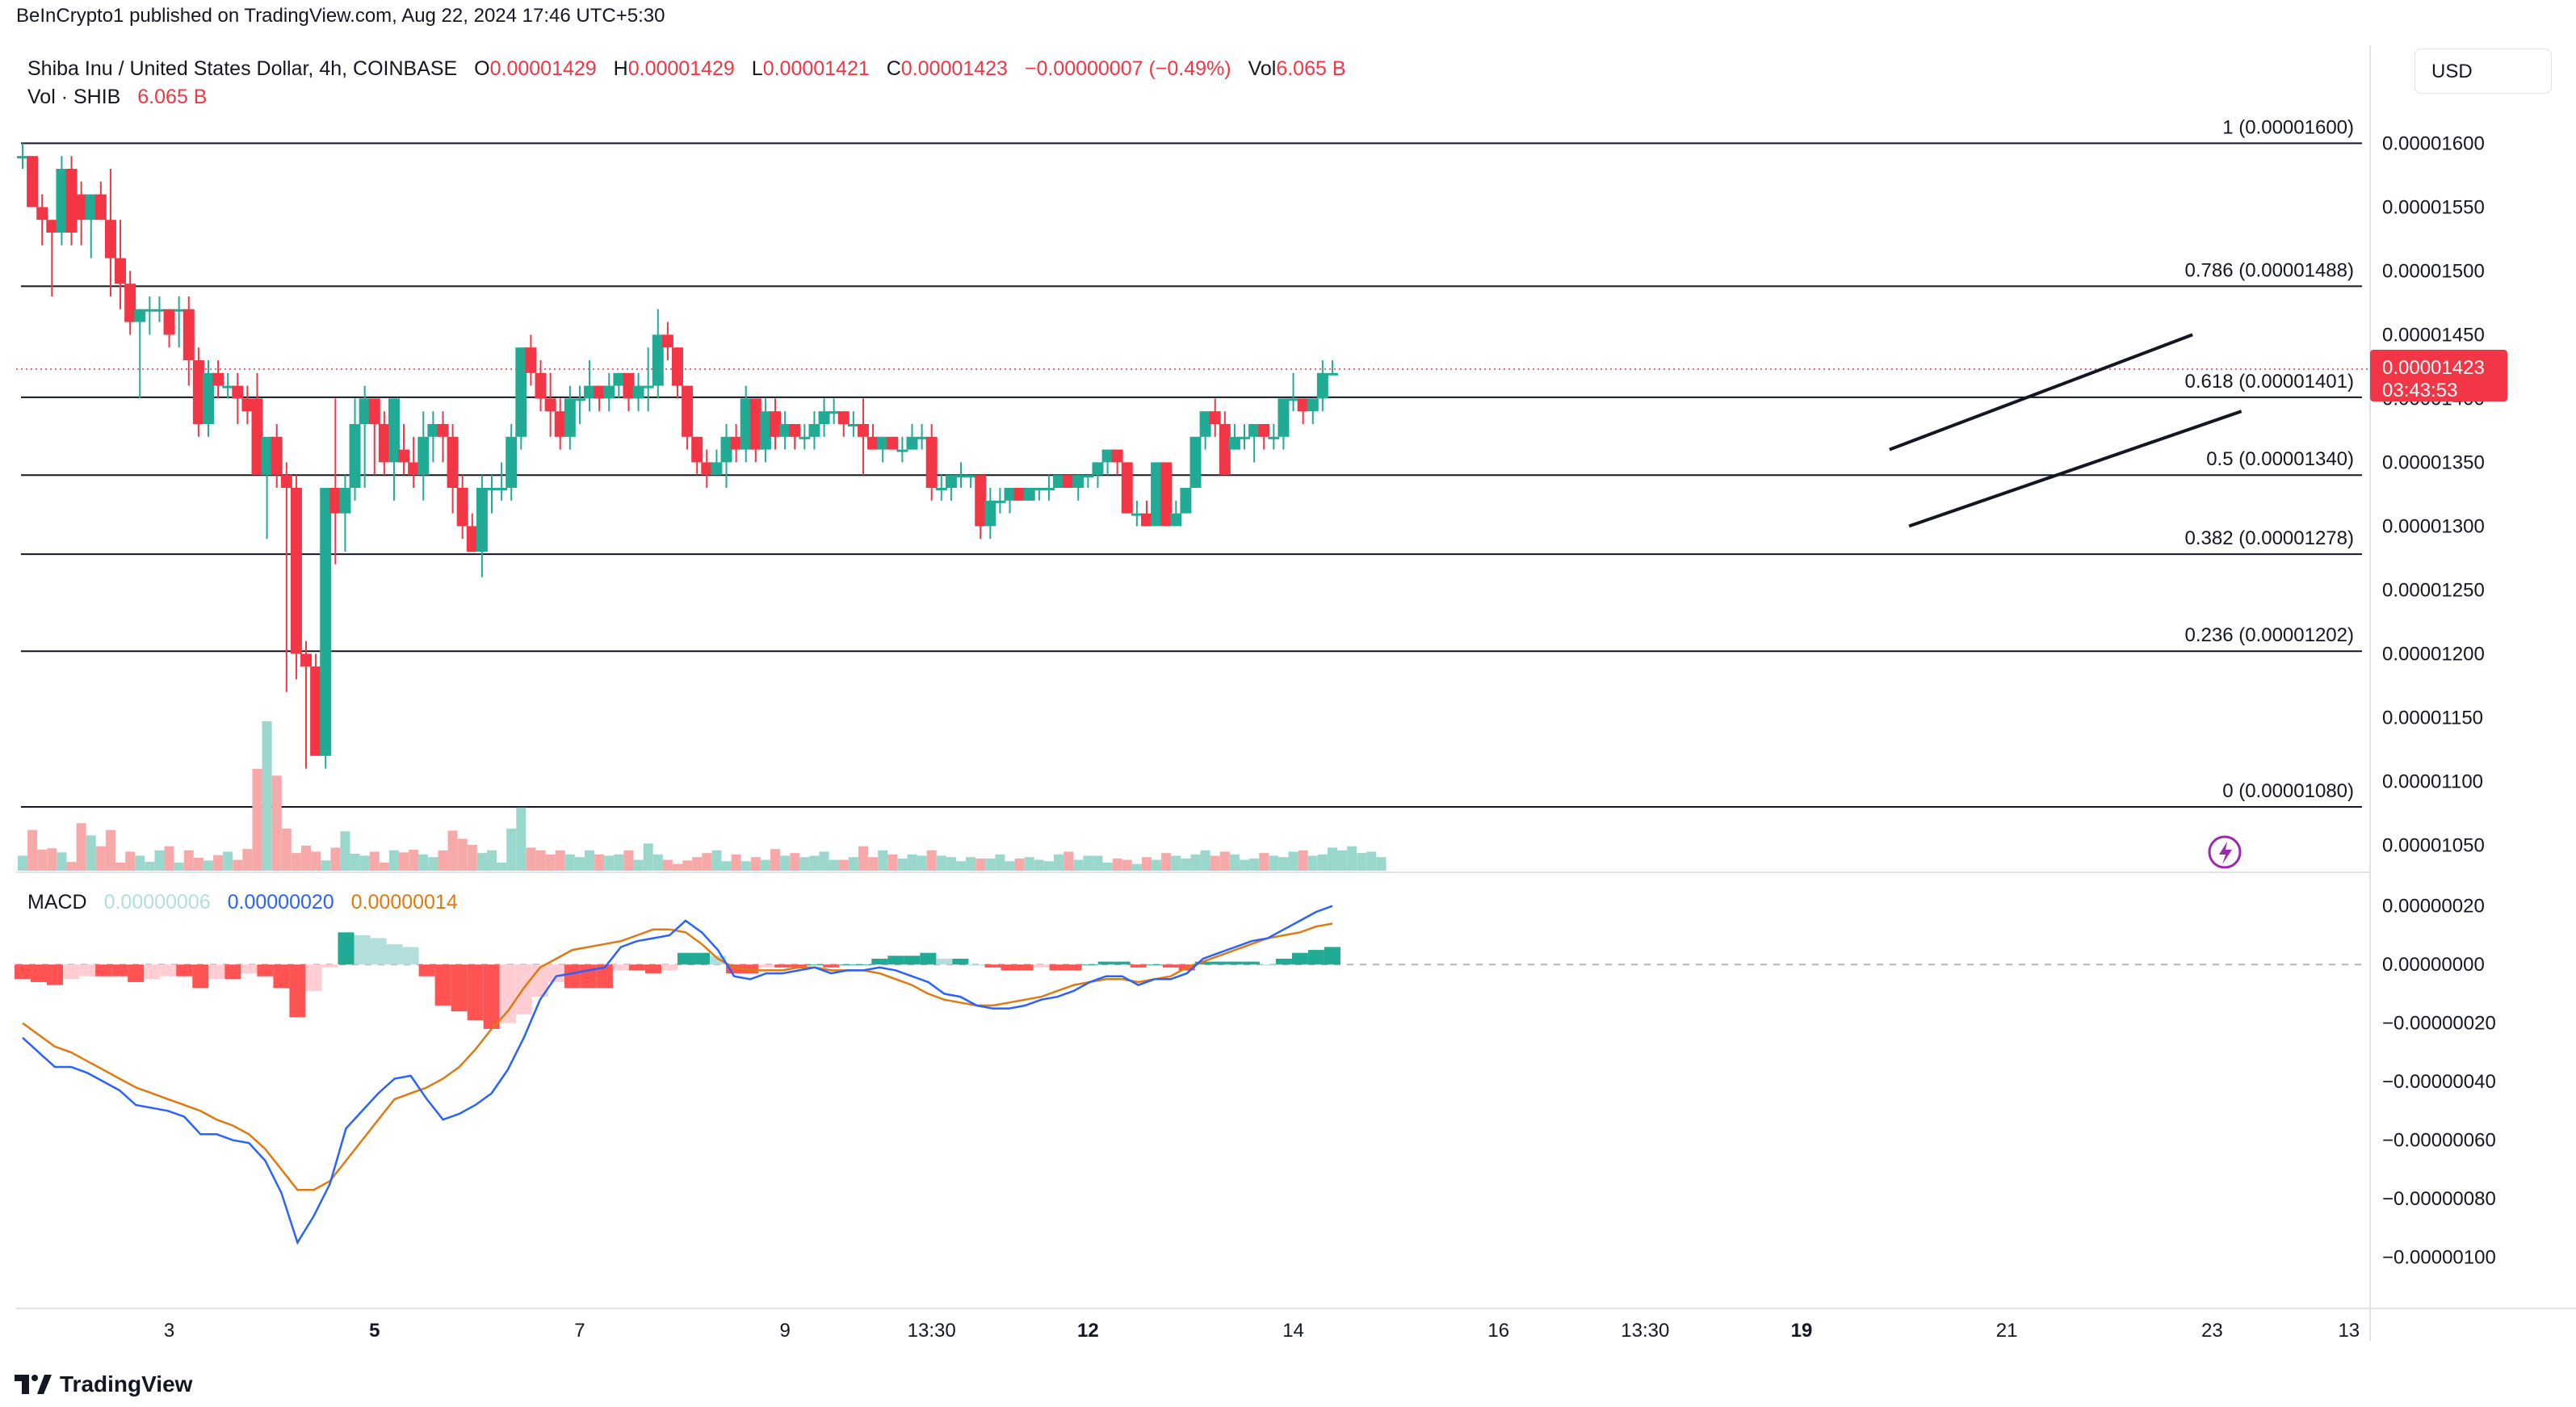 This screenshot has width=2576, height=1407. What do you see at coordinates (1127, 68) in the screenshot?
I see `change-value: −0.00000007 (−0.49%)` at bounding box center [1127, 68].